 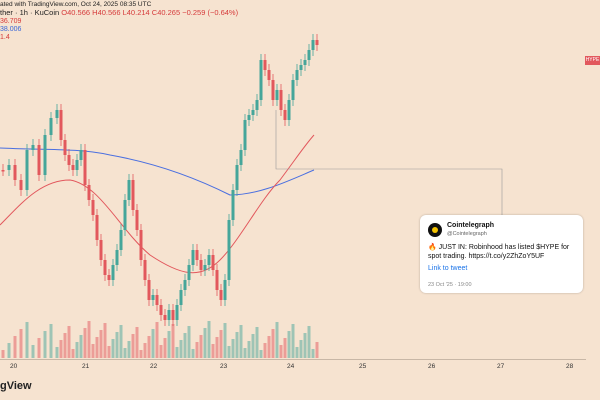 What do you see at coordinates (157, 171) in the screenshot?
I see `ma-blue-line` at bounding box center [157, 171].